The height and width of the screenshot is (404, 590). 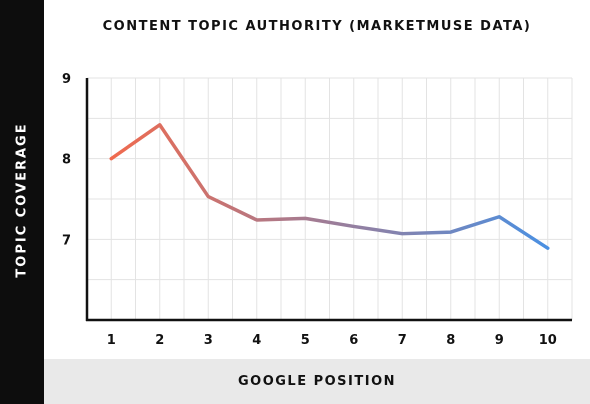 I want to click on x-tick-label: 3, so click(x=208, y=340).